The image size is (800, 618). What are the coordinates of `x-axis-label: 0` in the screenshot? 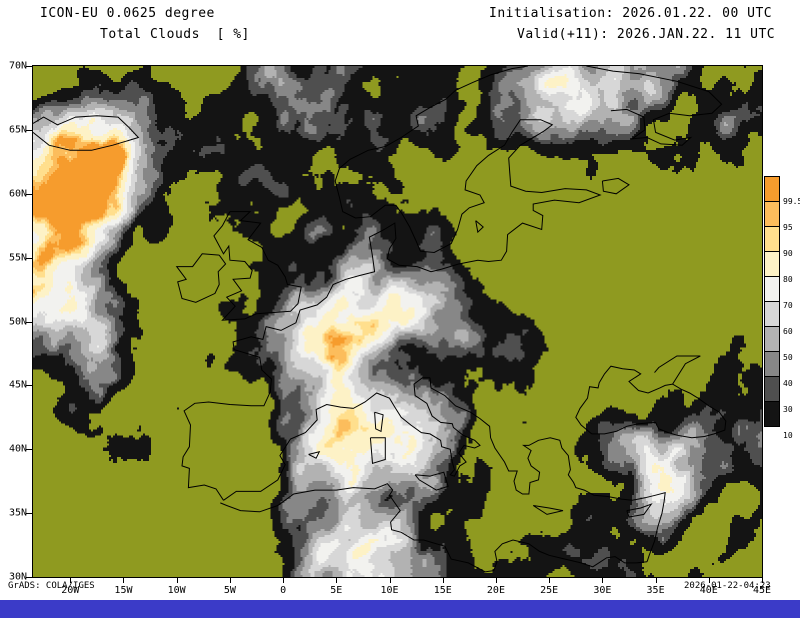 It's located at (283, 590).